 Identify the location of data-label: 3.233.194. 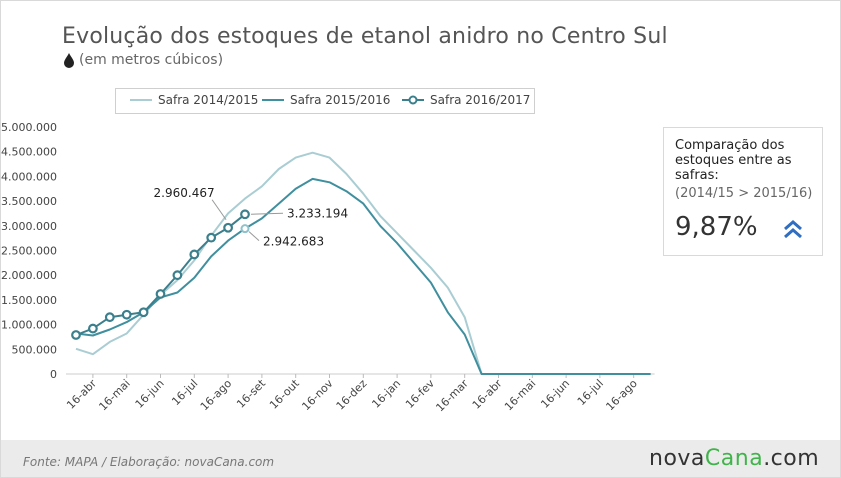
(317, 213).